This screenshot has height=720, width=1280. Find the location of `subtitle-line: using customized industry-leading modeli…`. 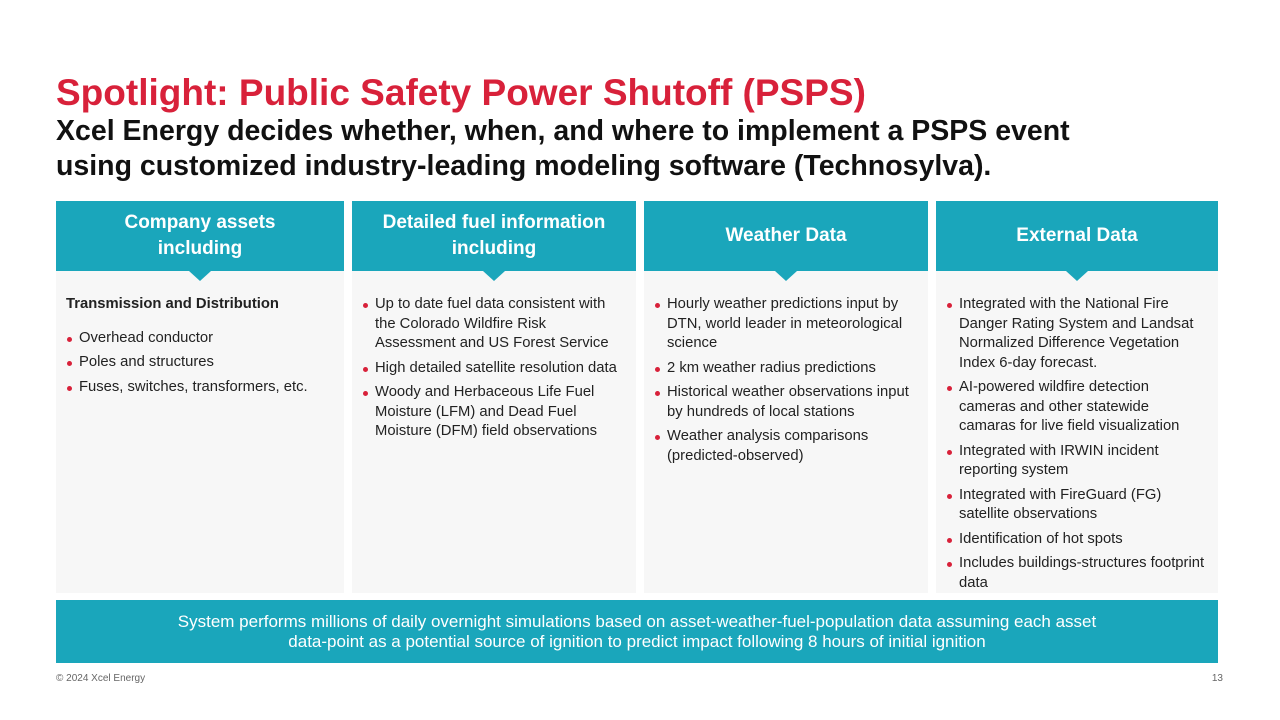

subtitle-line: using customized industry-leading modeli… is located at coordinates (524, 166).